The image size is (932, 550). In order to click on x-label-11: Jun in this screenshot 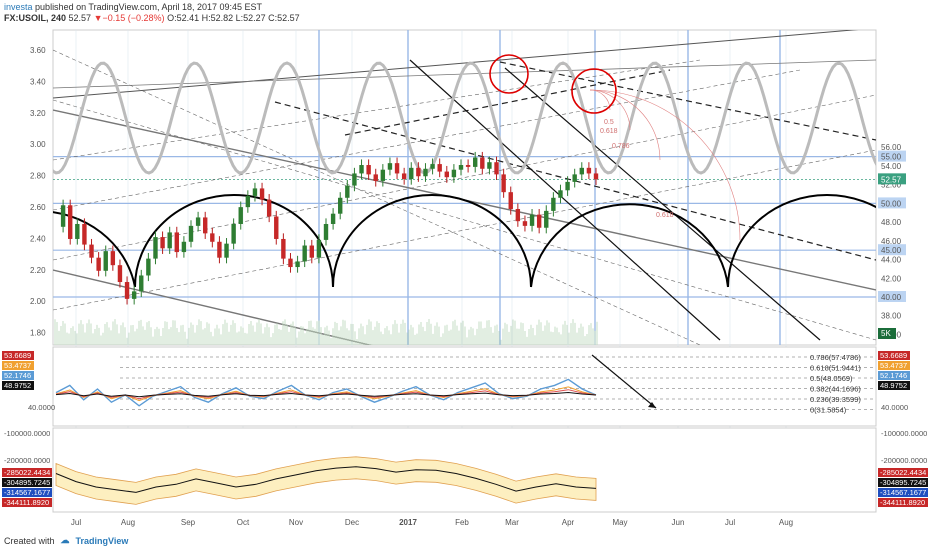, I will do `click(678, 522)`.